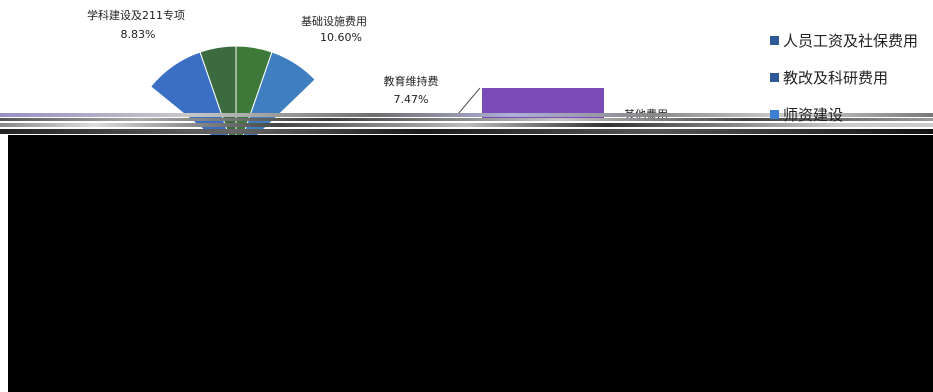  What do you see at coordinates (136, 15) in the screenshot?
I see `label-xueke-name: 学科建设及211专项` at bounding box center [136, 15].